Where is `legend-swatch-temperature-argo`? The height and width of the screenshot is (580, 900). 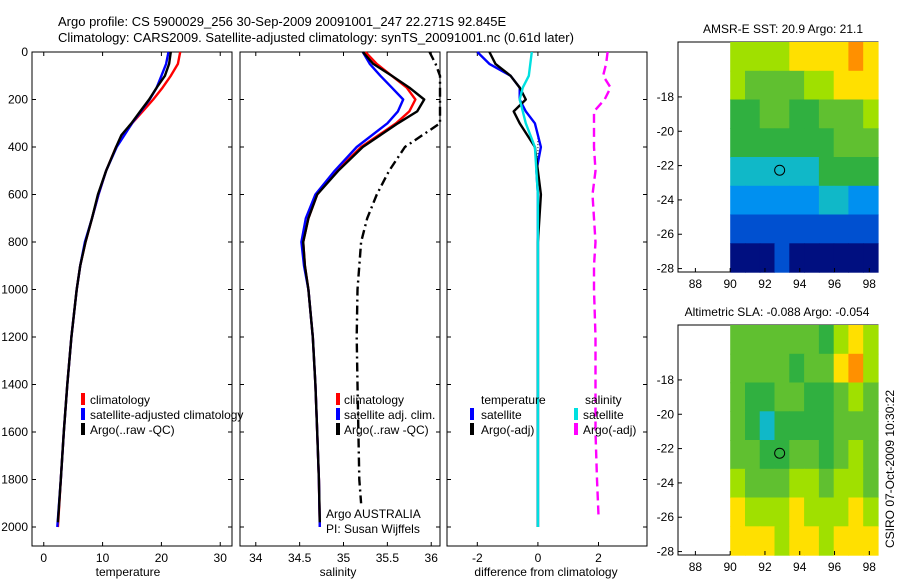
legend-swatch-temperature-argo is located at coordinates (472, 429).